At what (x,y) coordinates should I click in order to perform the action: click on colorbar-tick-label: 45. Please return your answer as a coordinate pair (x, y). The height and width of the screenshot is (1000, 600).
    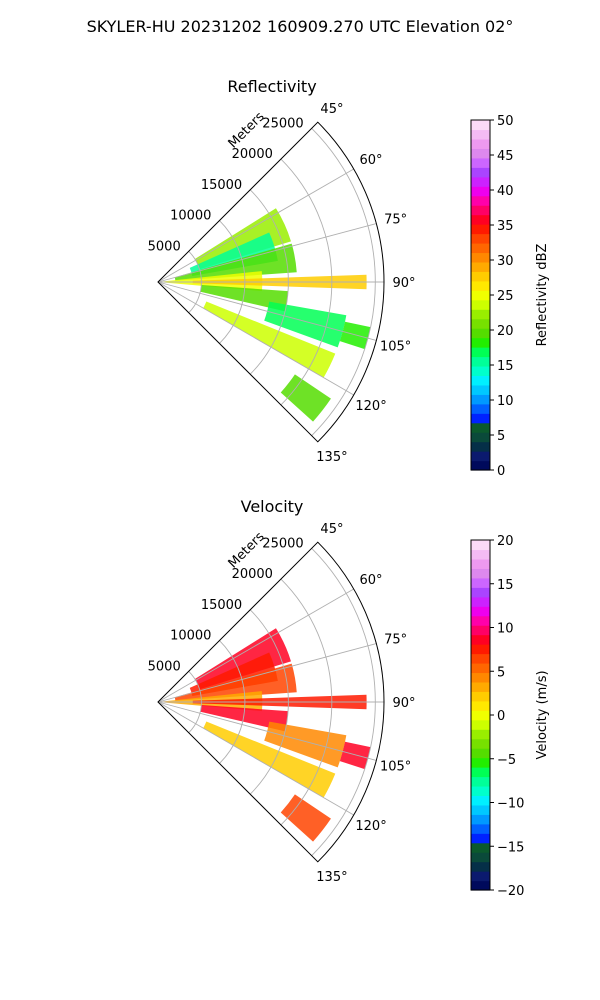
    Looking at the image, I should click on (505, 156).